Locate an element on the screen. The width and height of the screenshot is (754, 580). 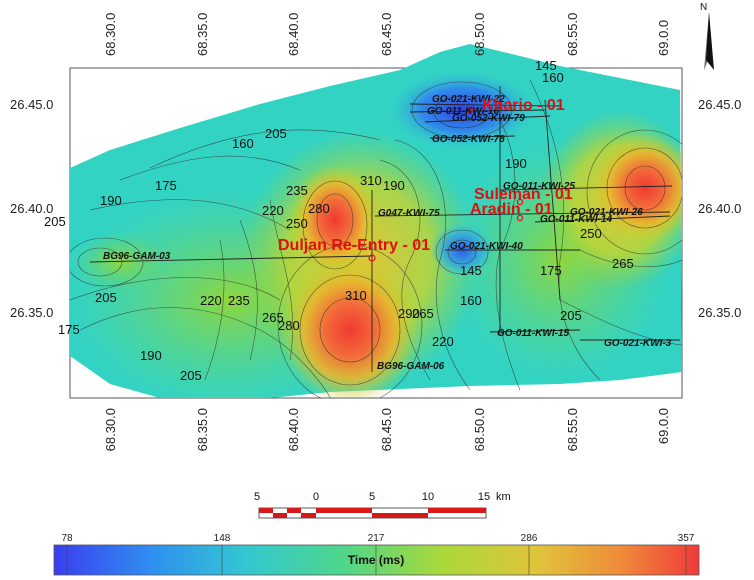
well-marker-aradin is located at coordinates (520, 202).